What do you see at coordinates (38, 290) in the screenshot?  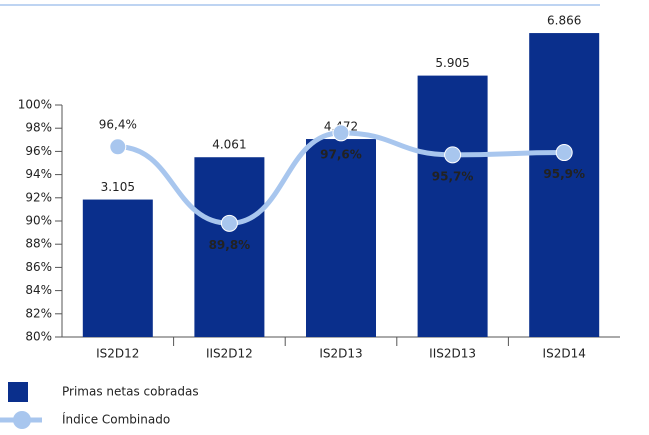 I see `y-tick-label: 84%` at bounding box center [38, 290].